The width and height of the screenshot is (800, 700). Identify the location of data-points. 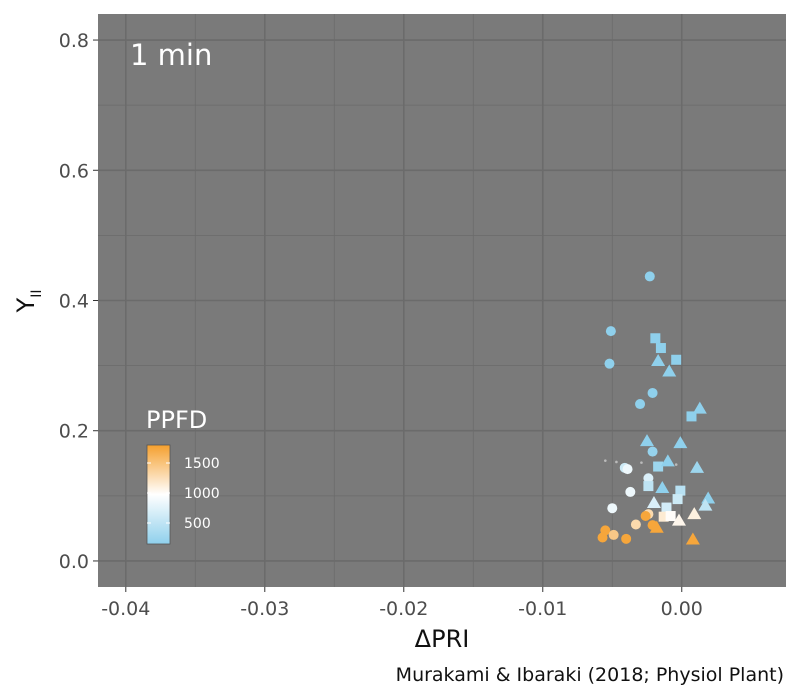
(656, 408).